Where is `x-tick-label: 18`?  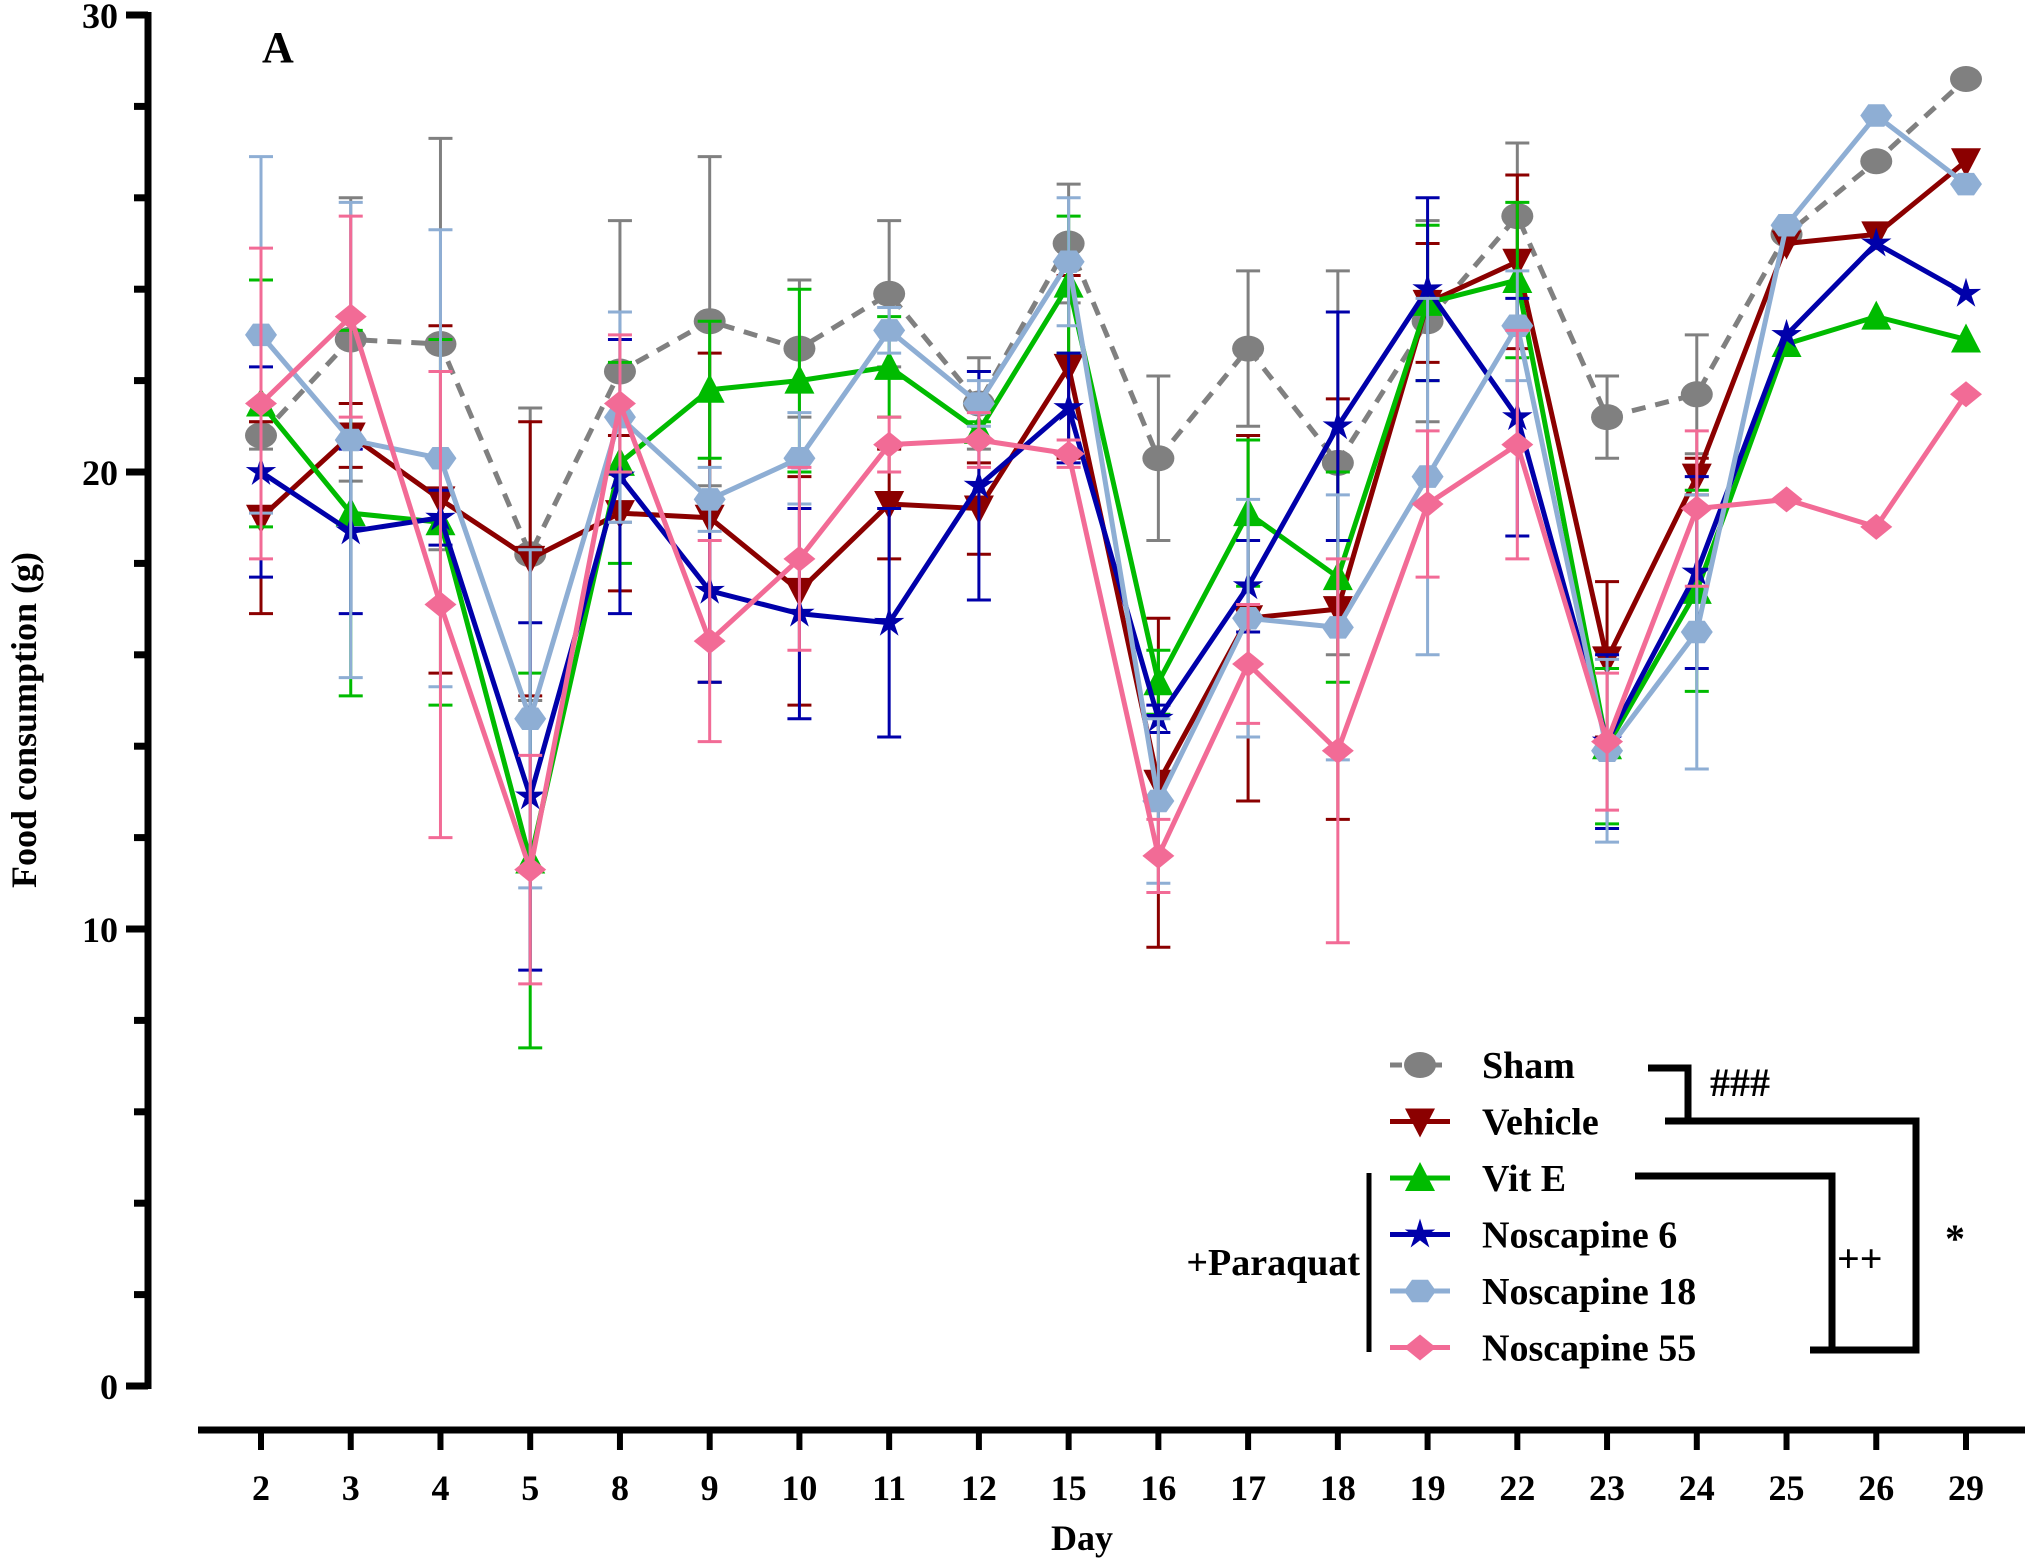 x-tick-label: 18 is located at coordinates (1338, 1488).